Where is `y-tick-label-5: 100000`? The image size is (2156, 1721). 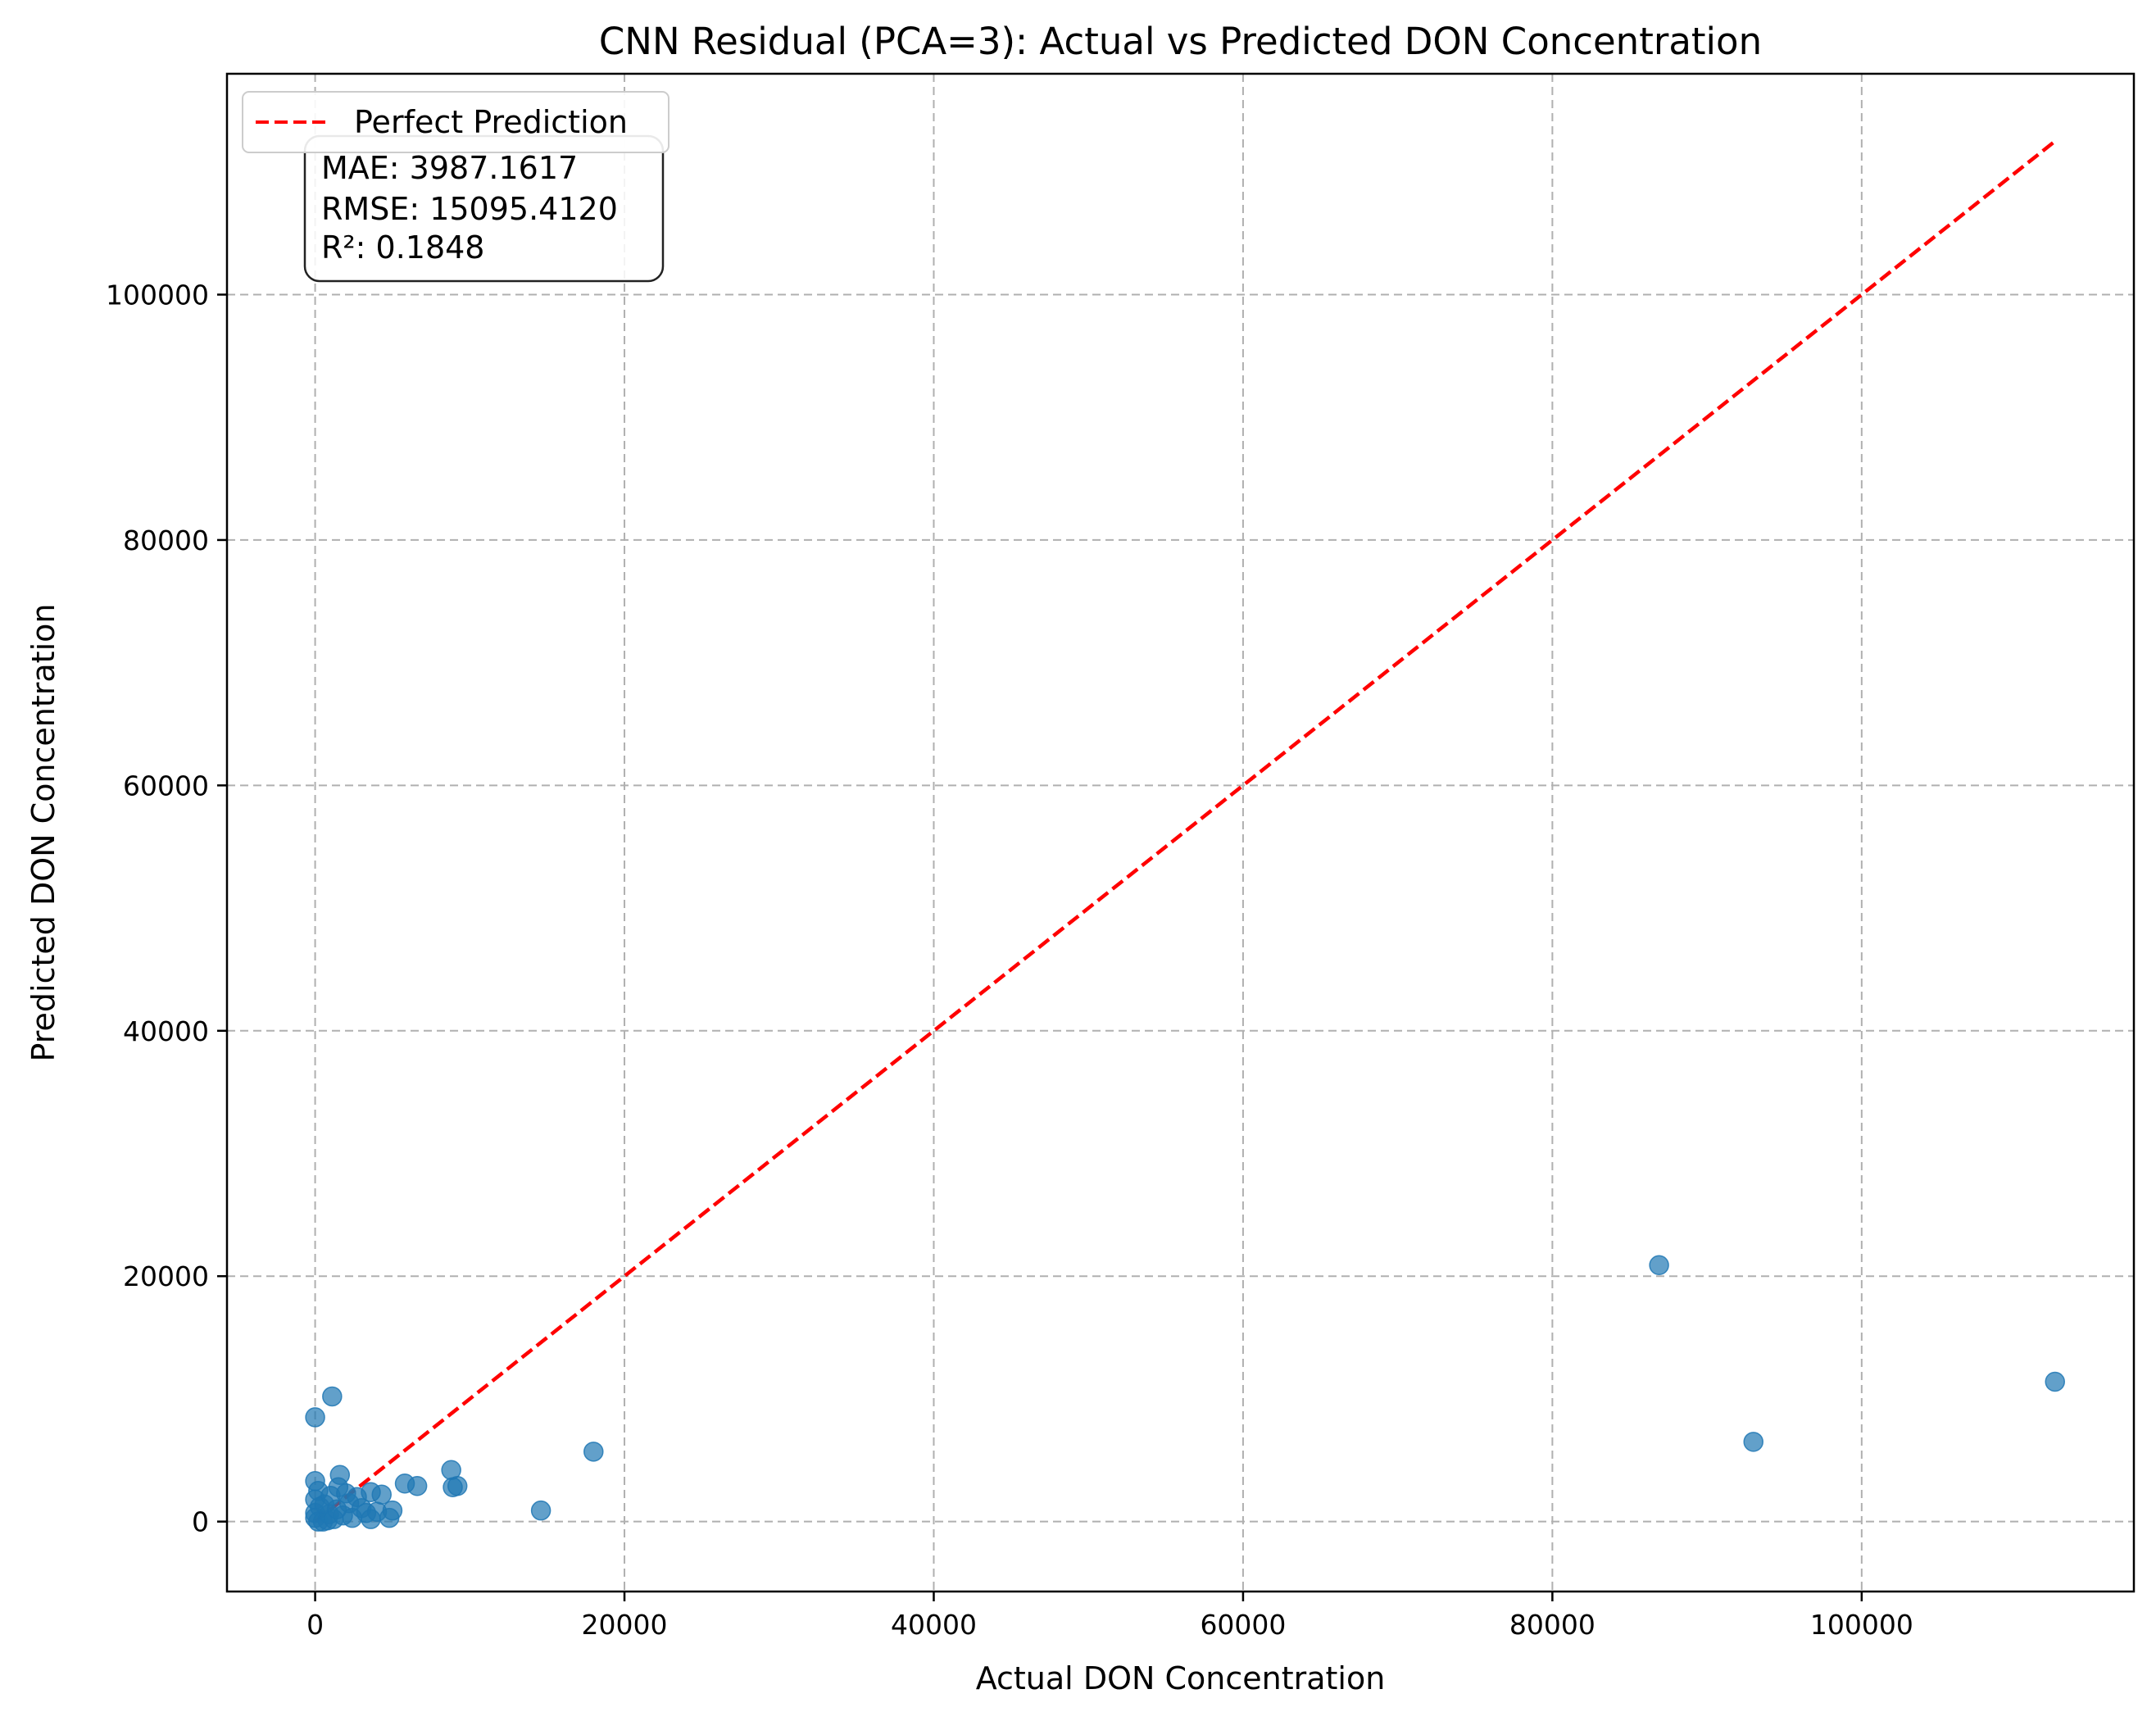 y-tick-label-5: 100000 is located at coordinates (157, 295).